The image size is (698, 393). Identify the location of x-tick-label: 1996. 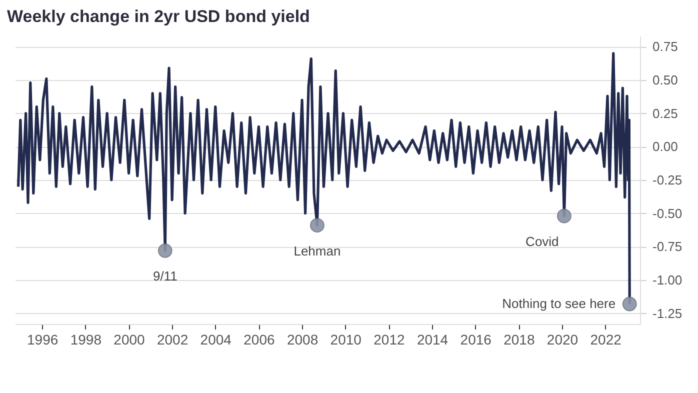
(42, 340).